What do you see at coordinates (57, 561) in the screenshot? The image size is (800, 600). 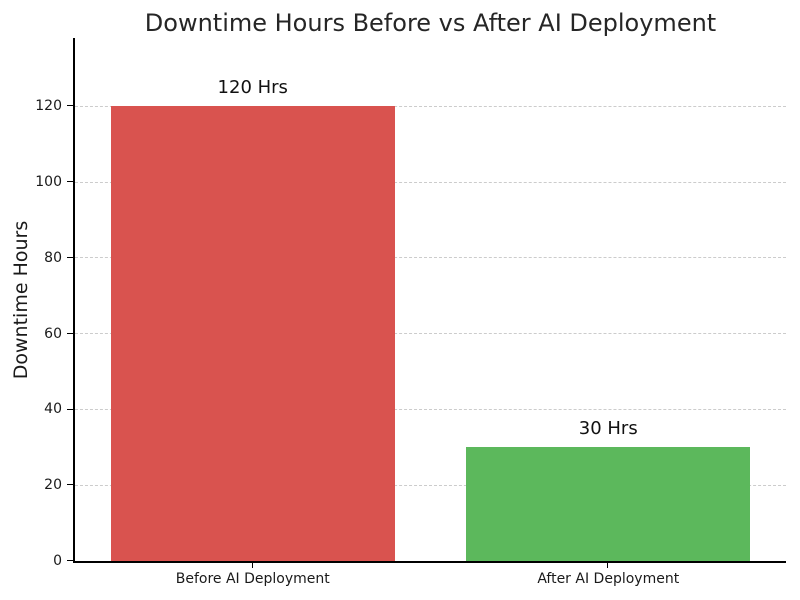 I see `y-tick-label: 0` at bounding box center [57, 561].